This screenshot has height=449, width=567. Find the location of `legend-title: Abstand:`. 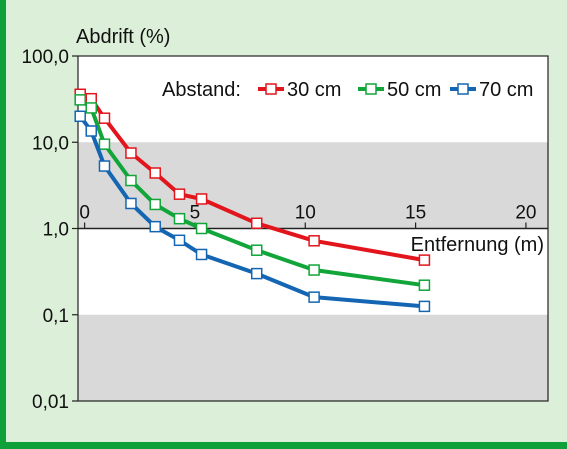

legend-title: Abstand: is located at coordinates (201, 90).